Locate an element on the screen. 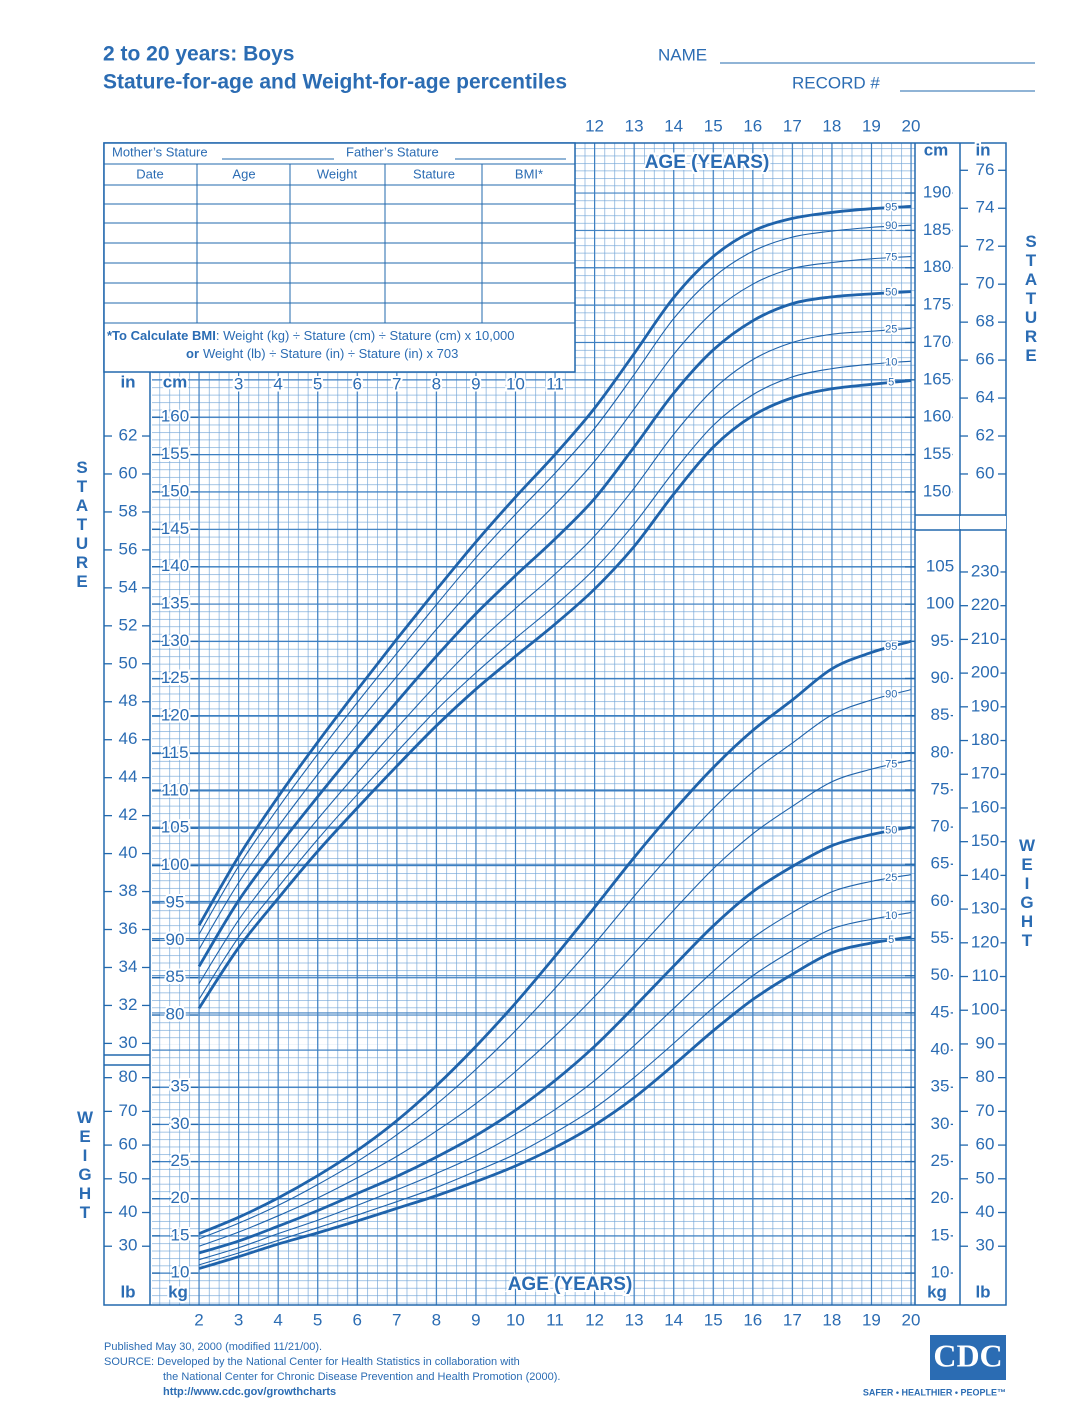  y-tick-label: 105 is located at coordinates (175, 827).